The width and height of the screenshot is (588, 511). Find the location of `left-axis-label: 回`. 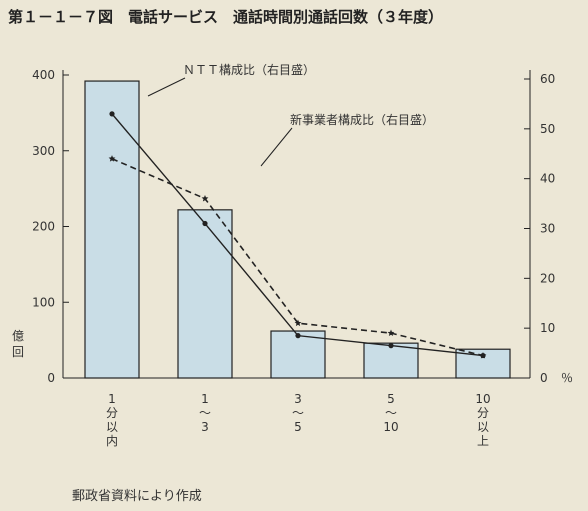

left-axis-label: 回 is located at coordinates (18, 352).